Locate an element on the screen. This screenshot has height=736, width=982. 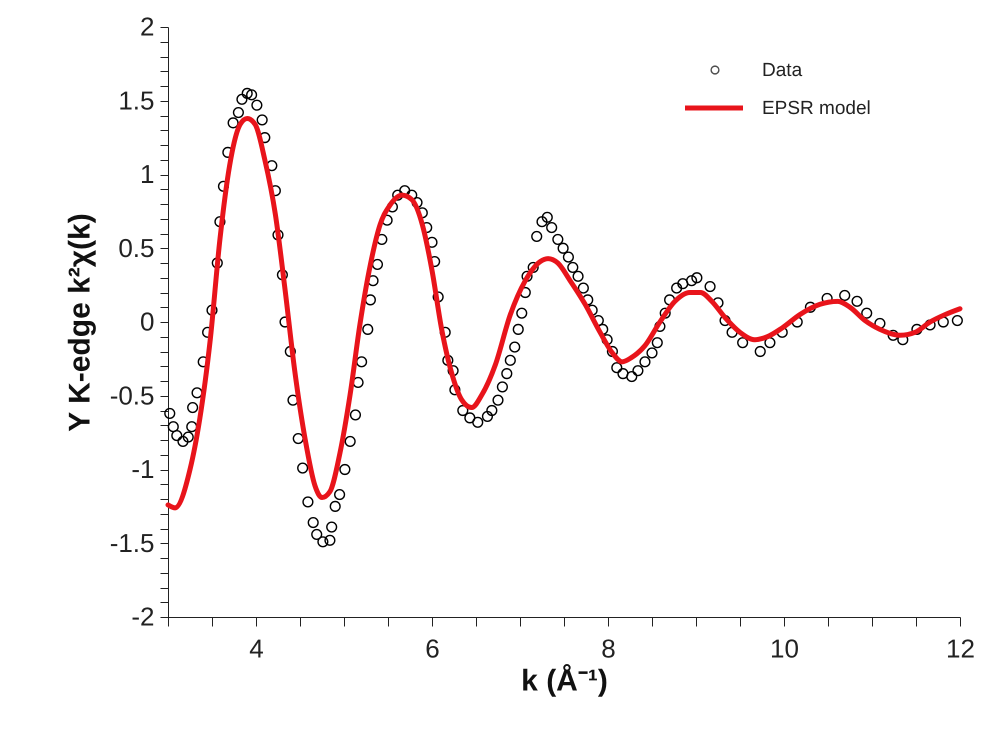
y-tick-label: 0.5 is located at coordinates (136, 247).